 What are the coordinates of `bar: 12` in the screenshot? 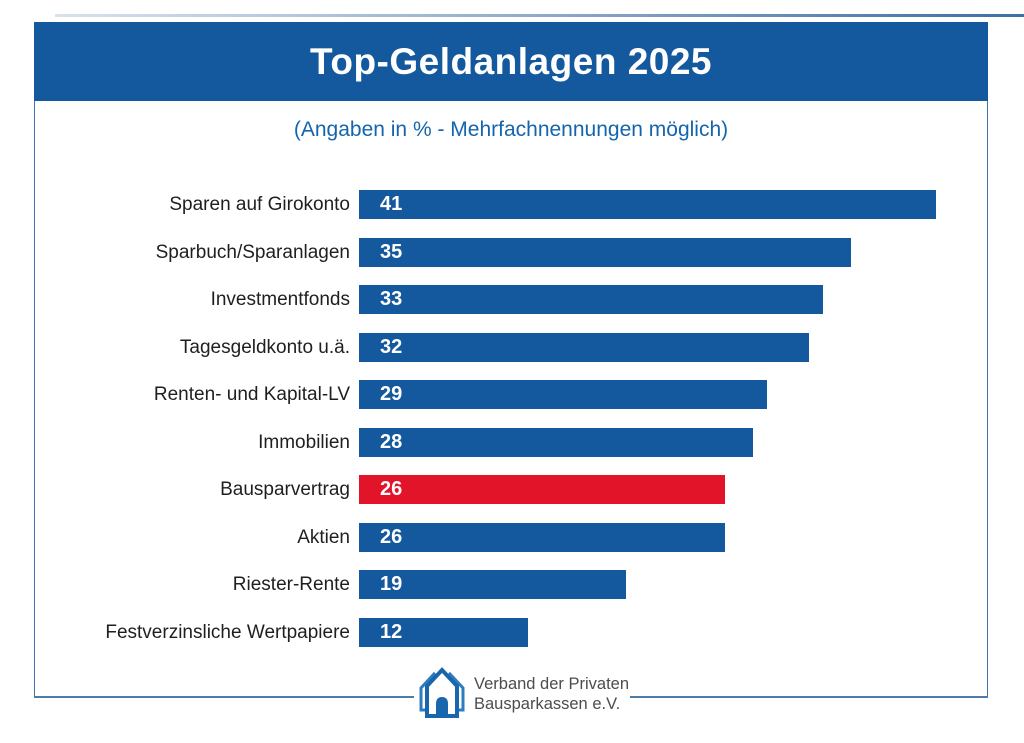 It's located at (443, 632).